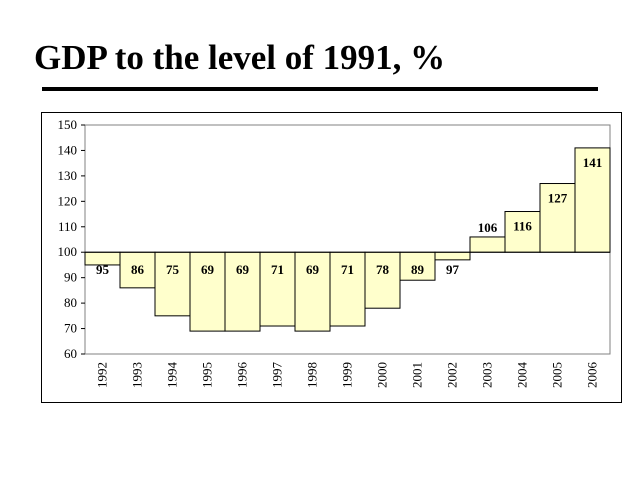  Describe the element at coordinates (487, 244) in the screenshot. I see `bar-2003` at that location.